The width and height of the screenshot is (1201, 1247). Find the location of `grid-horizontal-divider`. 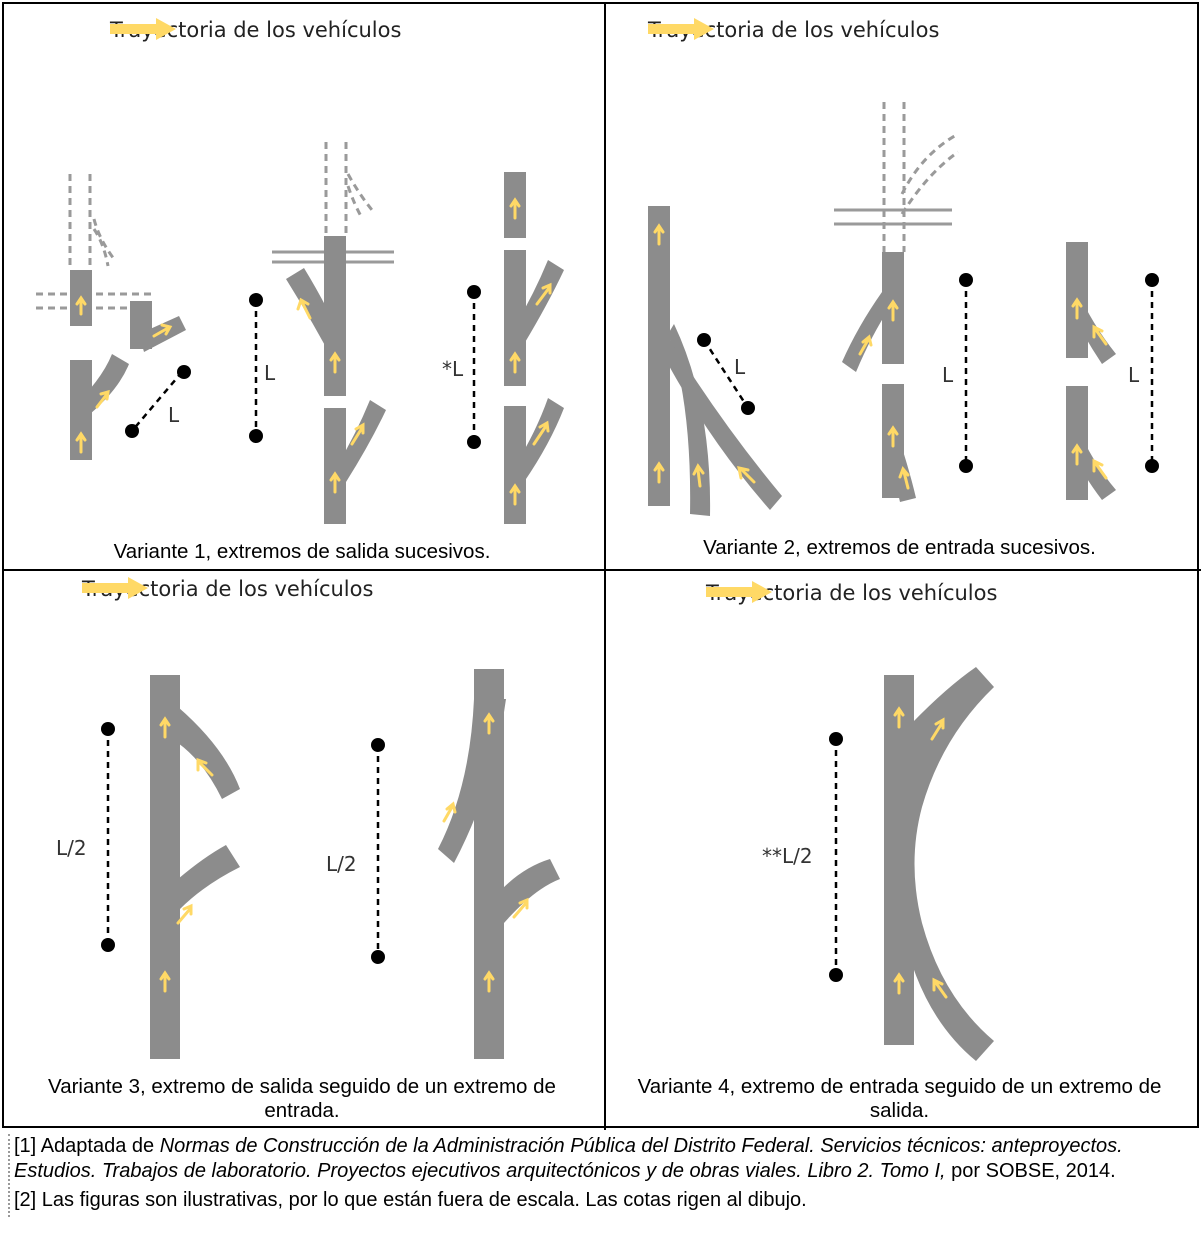

grid-horizontal-divider is located at coordinates (602, 570).